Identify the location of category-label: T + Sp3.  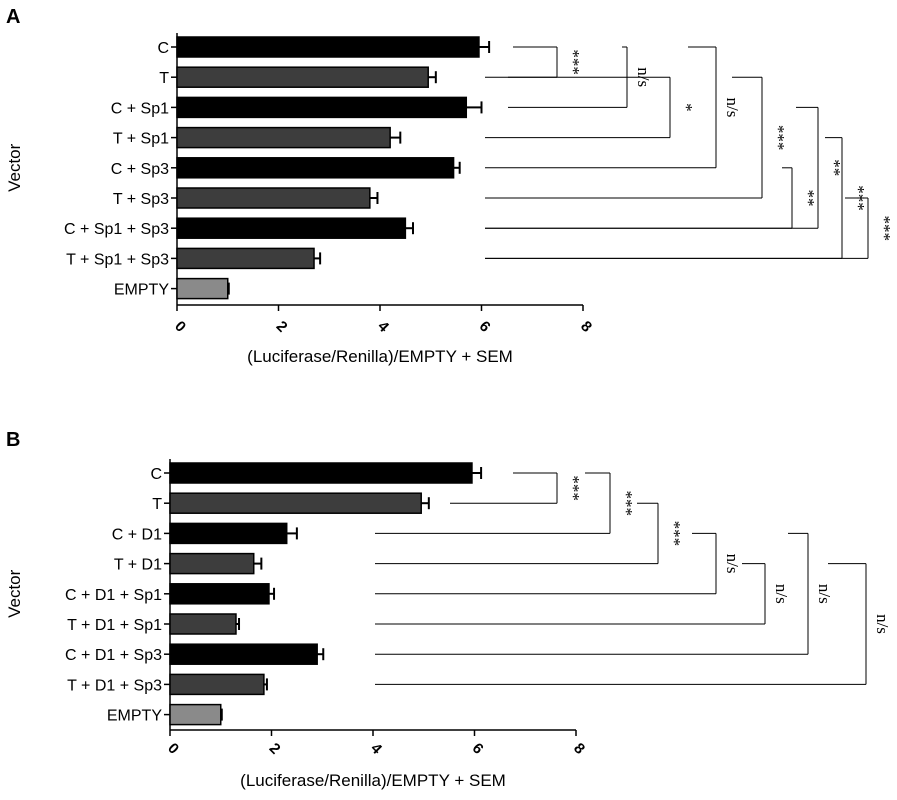
(141, 199).